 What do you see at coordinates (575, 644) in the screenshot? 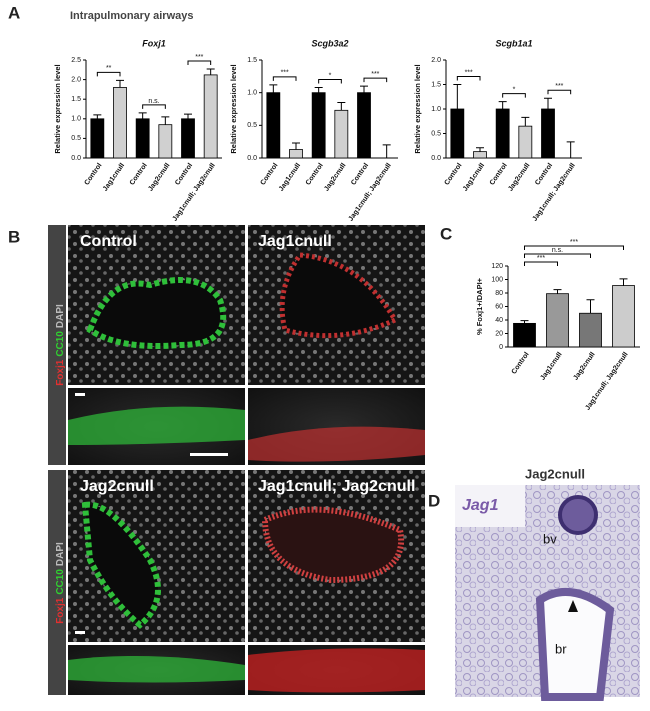
I see `bronchus` at bounding box center [575, 644].